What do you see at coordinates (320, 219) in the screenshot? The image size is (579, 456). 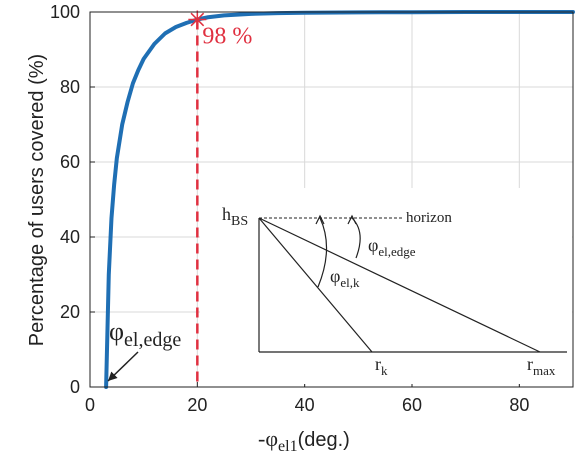 I see `inset-arc-k-arrow` at bounding box center [320, 219].